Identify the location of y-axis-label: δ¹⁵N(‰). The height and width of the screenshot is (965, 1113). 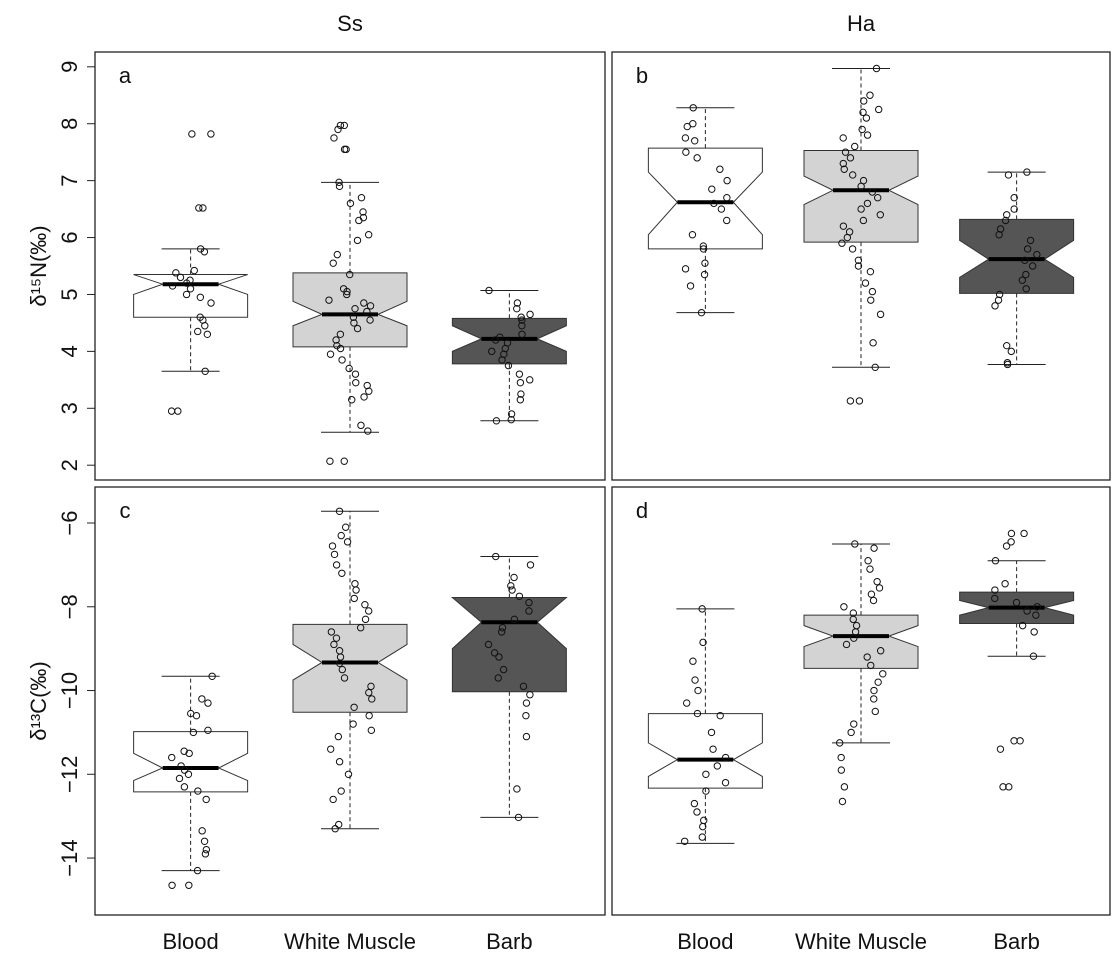
(38, 265).